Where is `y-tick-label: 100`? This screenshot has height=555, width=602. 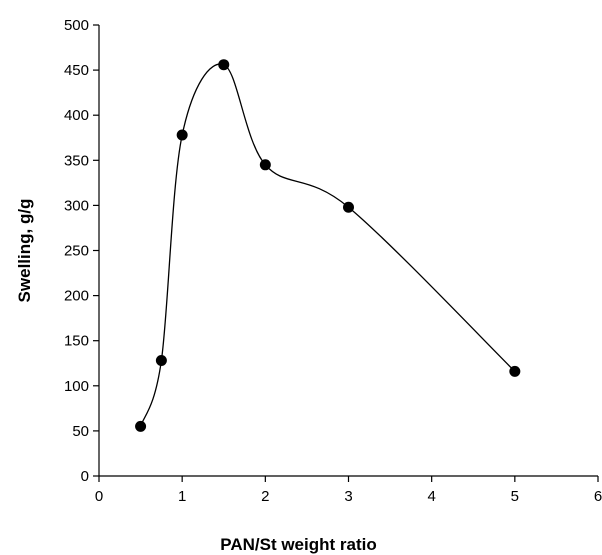 y-tick-label: 100 is located at coordinates (76, 386).